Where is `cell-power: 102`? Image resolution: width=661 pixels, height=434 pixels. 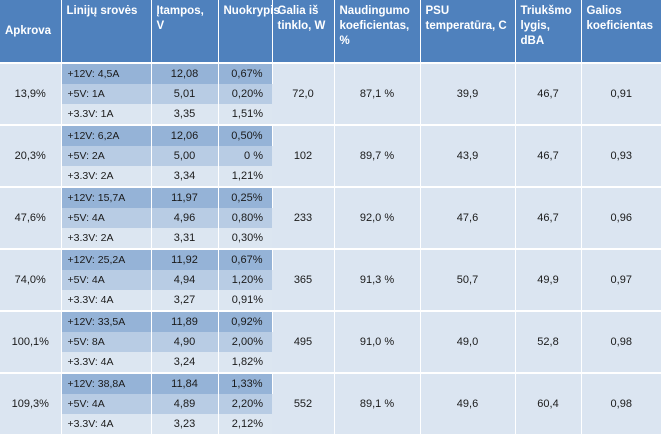
cell-power: 102 is located at coordinates (303, 155).